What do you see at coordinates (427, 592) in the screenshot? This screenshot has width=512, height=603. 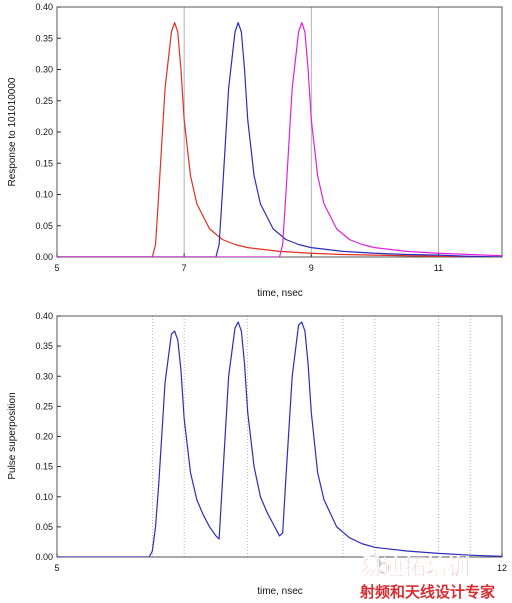 I see `watermark-sub-text: 射频和天线设计专家` at bounding box center [427, 592].